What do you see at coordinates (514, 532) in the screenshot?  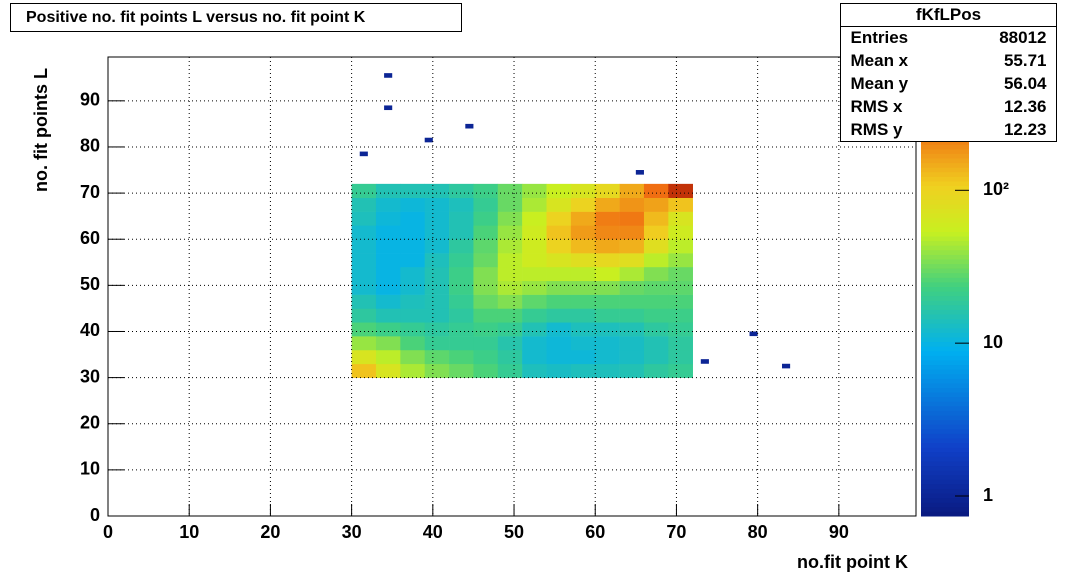 I see `x-tick-label: 50` at bounding box center [514, 532].